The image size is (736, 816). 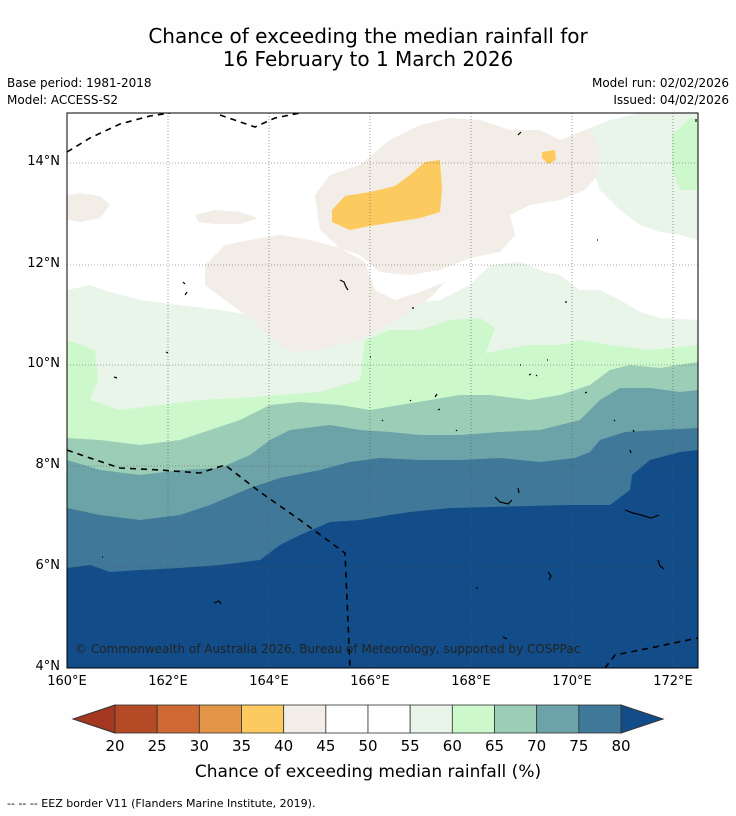 What do you see at coordinates (549, 157) in the screenshot?
I see `layer-35-40-small` at bounding box center [549, 157].